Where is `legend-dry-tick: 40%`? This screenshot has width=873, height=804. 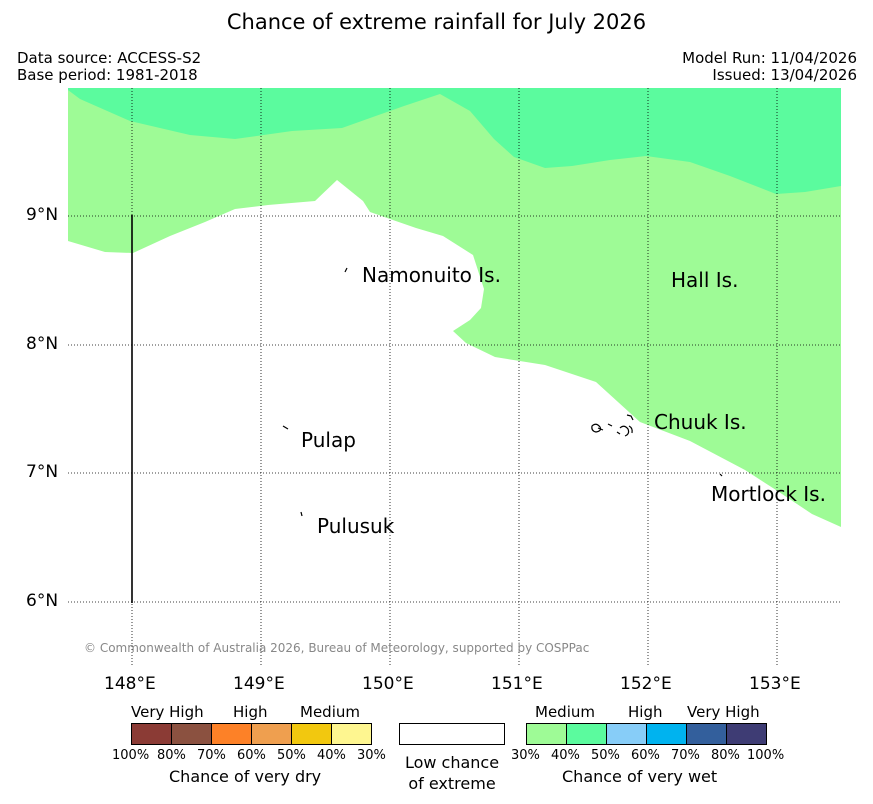 legend-dry-tick: 40% is located at coordinates (331, 755).